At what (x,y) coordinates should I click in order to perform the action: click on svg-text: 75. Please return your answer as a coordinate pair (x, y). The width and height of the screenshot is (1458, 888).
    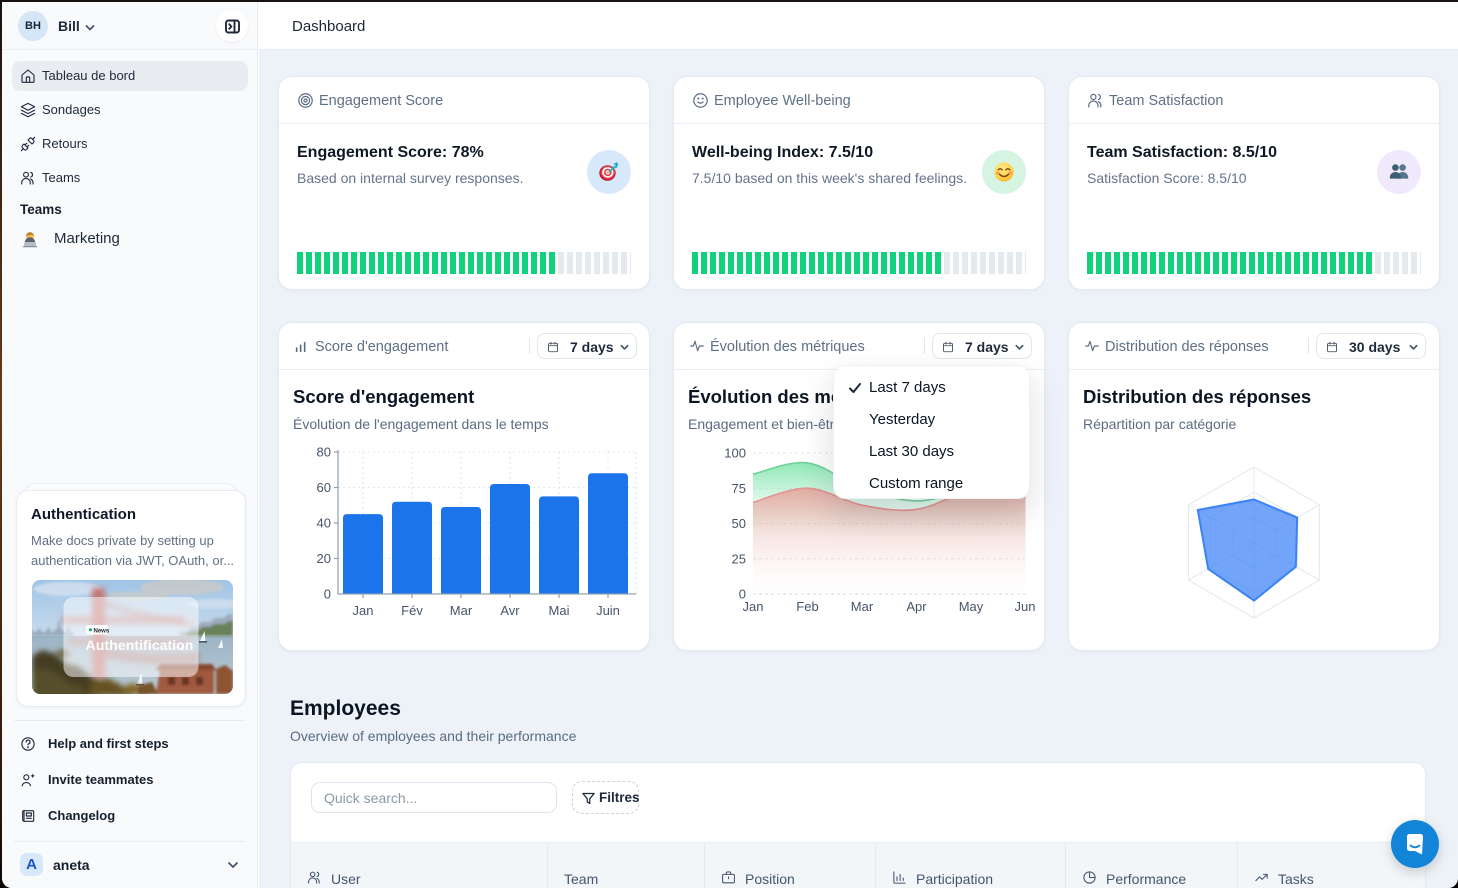
    Looking at the image, I should click on (739, 488).